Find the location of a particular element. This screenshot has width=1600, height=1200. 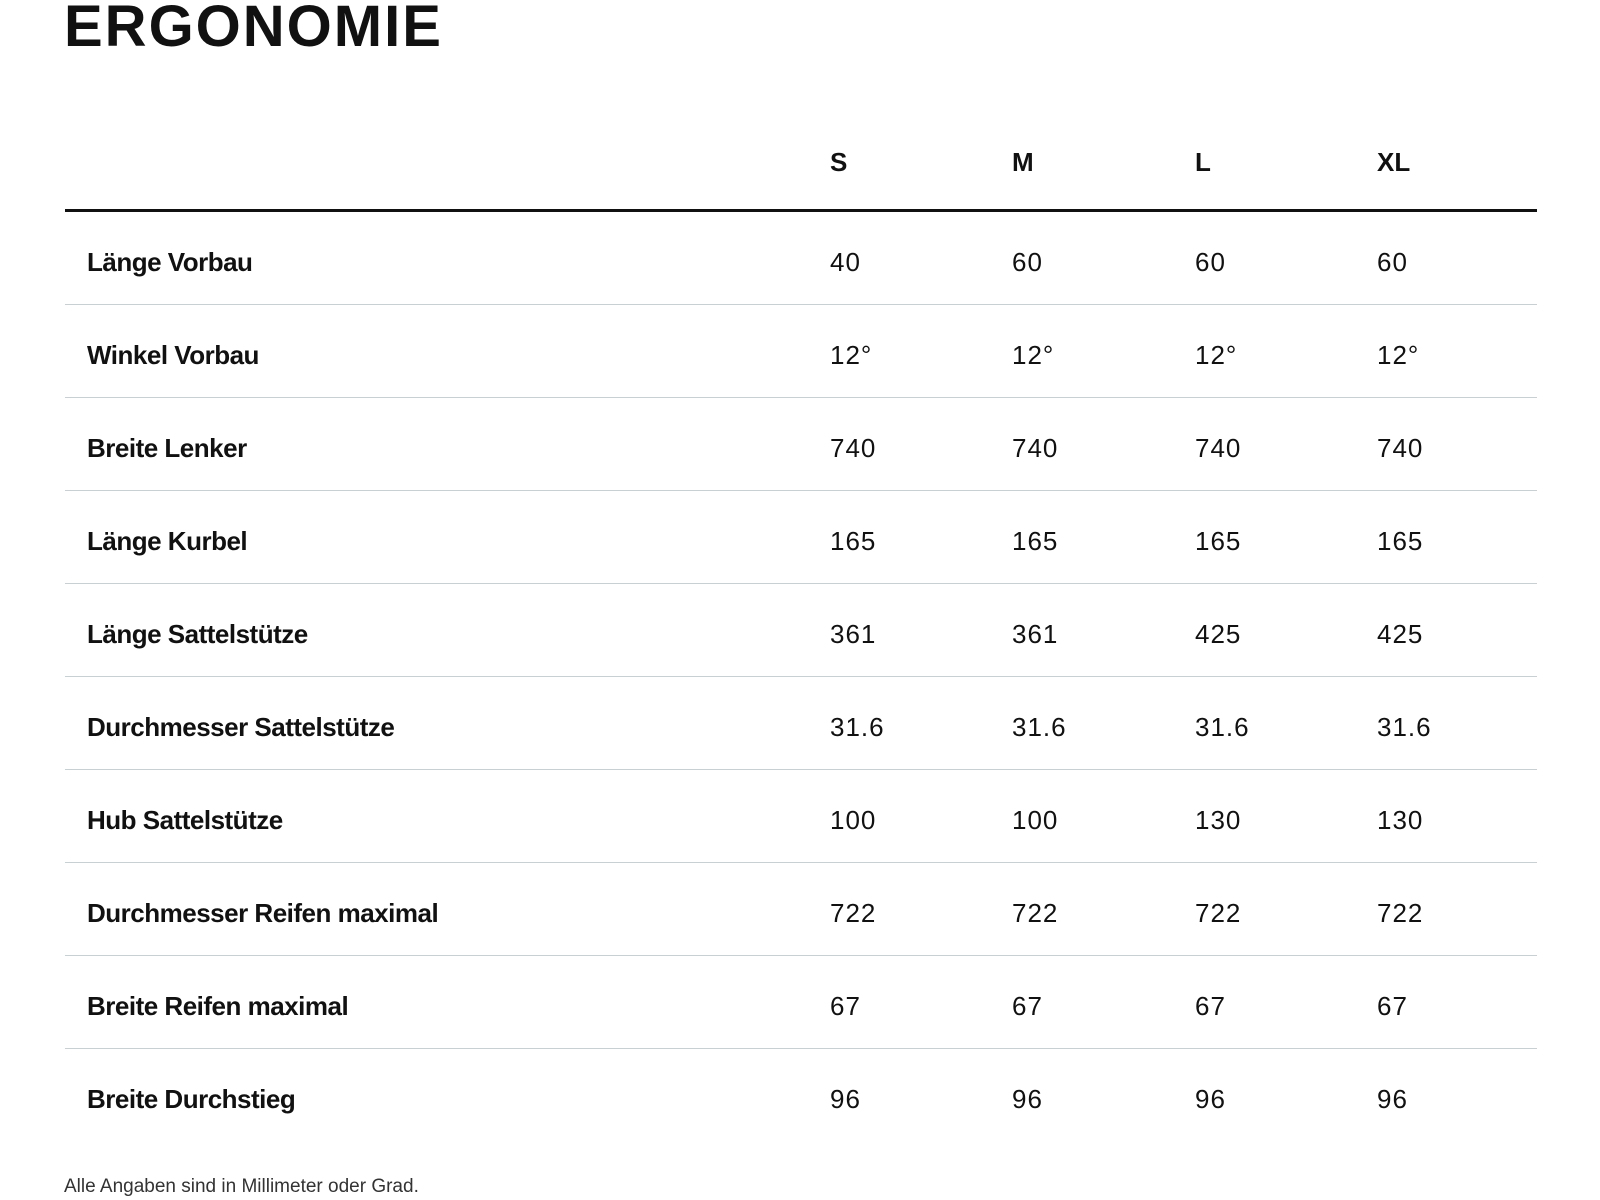

cell-value: 40 is located at coordinates (845, 262).